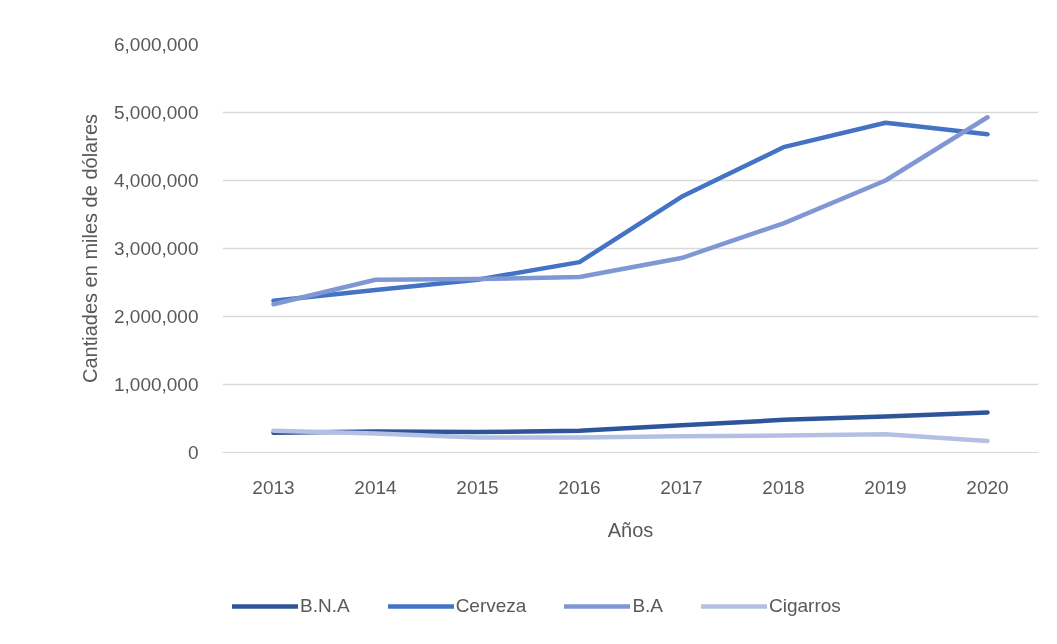 This screenshot has height=644, width=1057. Describe the element at coordinates (805, 606) in the screenshot. I see `legend-label: Cigarros` at that location.